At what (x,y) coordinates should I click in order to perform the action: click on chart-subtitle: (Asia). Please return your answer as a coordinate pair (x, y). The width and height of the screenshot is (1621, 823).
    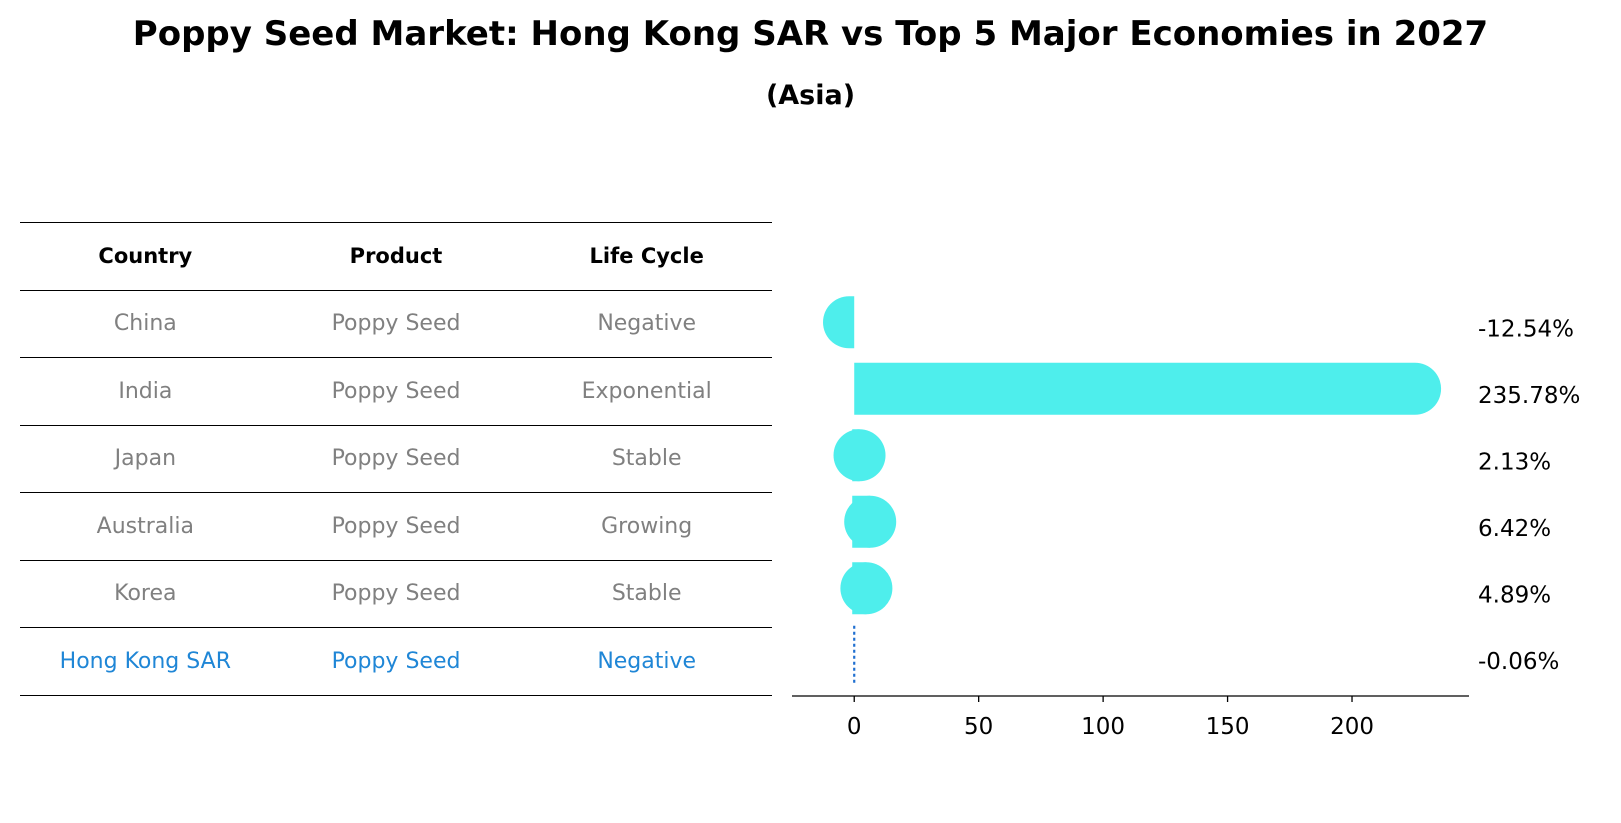
    Looking at the image, I should click on (810, 95).